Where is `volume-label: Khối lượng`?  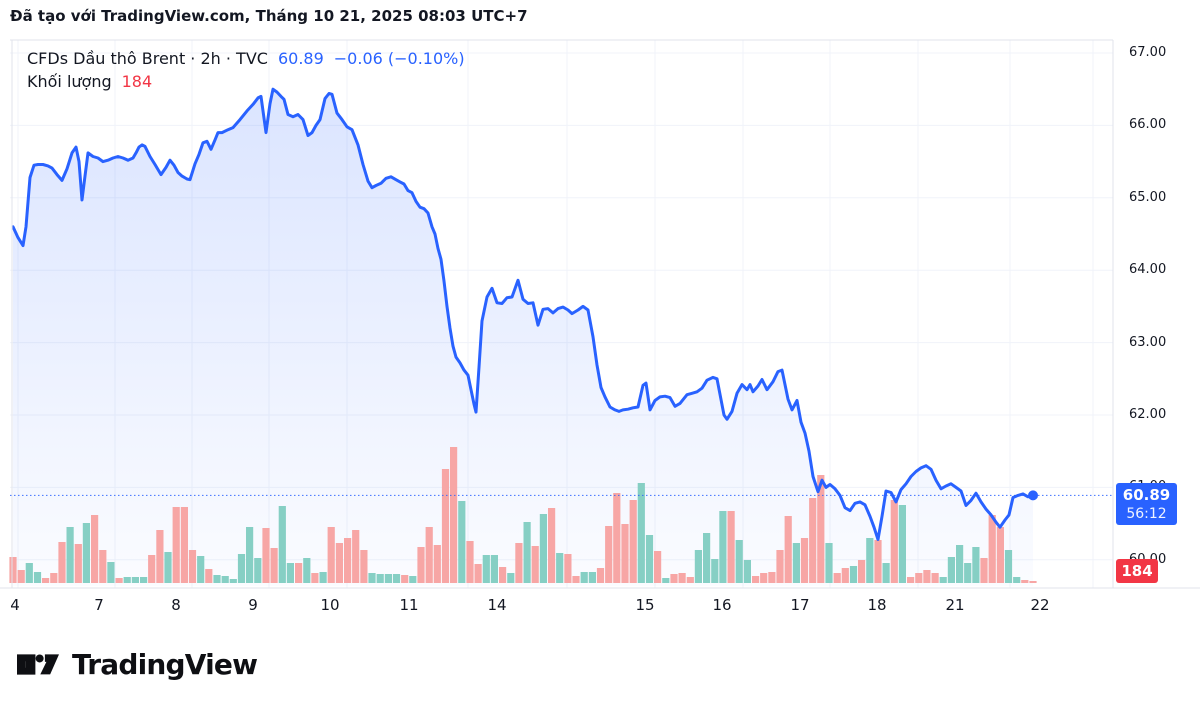
volume-label: Khối lượng is located at coordinates (69, 81).